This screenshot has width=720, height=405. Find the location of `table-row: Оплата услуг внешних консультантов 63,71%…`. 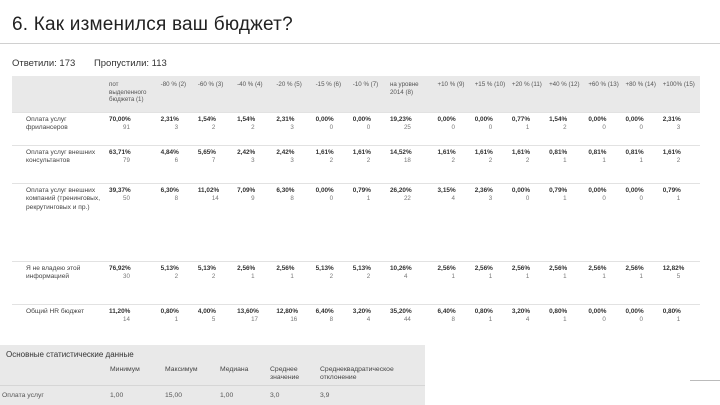

table-row: Оплата услуг внешних консультантов 63,71%… is located at coordinates (356, 163).